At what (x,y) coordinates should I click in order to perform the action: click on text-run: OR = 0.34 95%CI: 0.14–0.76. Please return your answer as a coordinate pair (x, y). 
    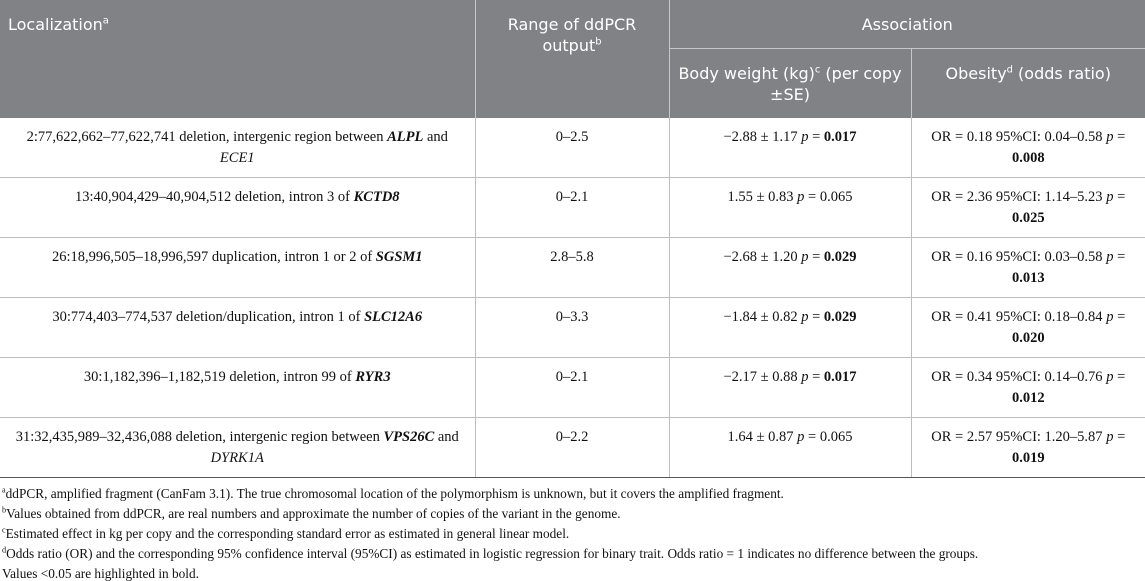
    Looking at the image, I should click on (1019, 377).